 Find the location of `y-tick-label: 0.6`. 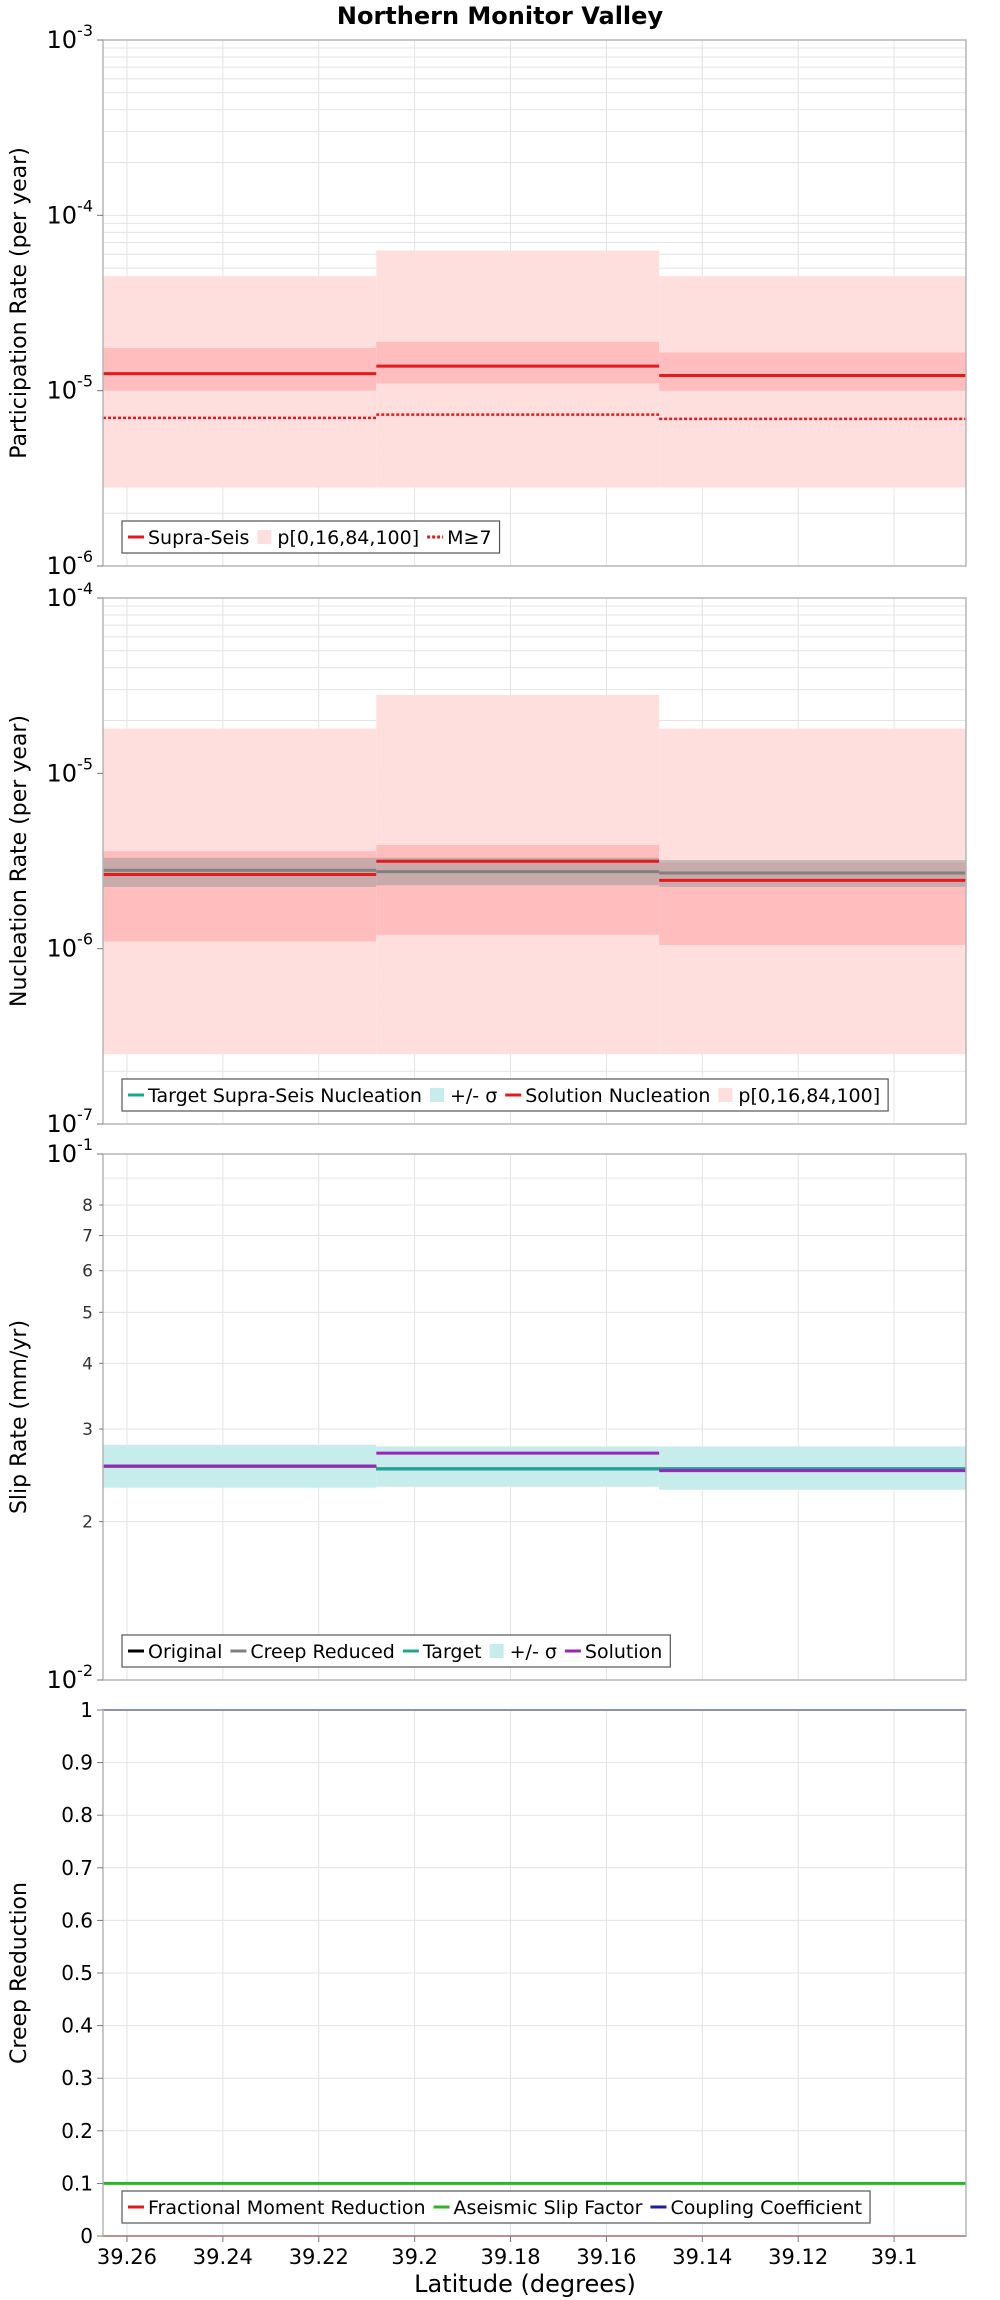

y-tick-label: 0.6 is located at coordinates (77, 1920).